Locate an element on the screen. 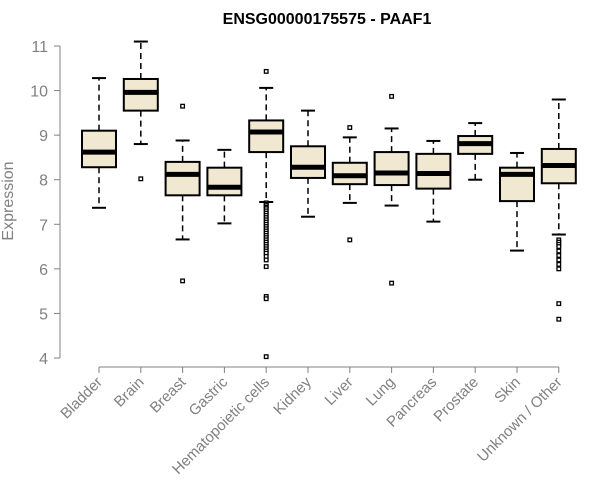 Image resolution: width=600 pixels, height=500 pixels. y-tick-label: 4 is located at coordinates (43, 359).